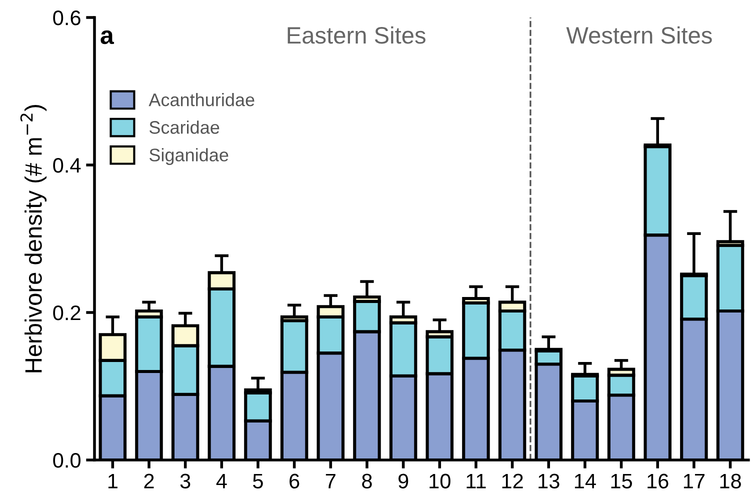 The image size is (756, 500). What do you see at coordinates (694, 481) in the screenshot?
I see `x-tick-label: 17` at bounding box center [694, 481].